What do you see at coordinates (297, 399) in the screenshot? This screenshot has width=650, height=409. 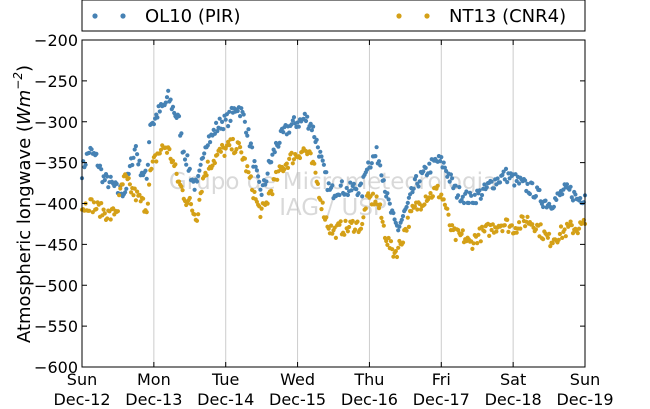 I see `x-tick-label-date: Dec-15` at bounding box center [297, 399].